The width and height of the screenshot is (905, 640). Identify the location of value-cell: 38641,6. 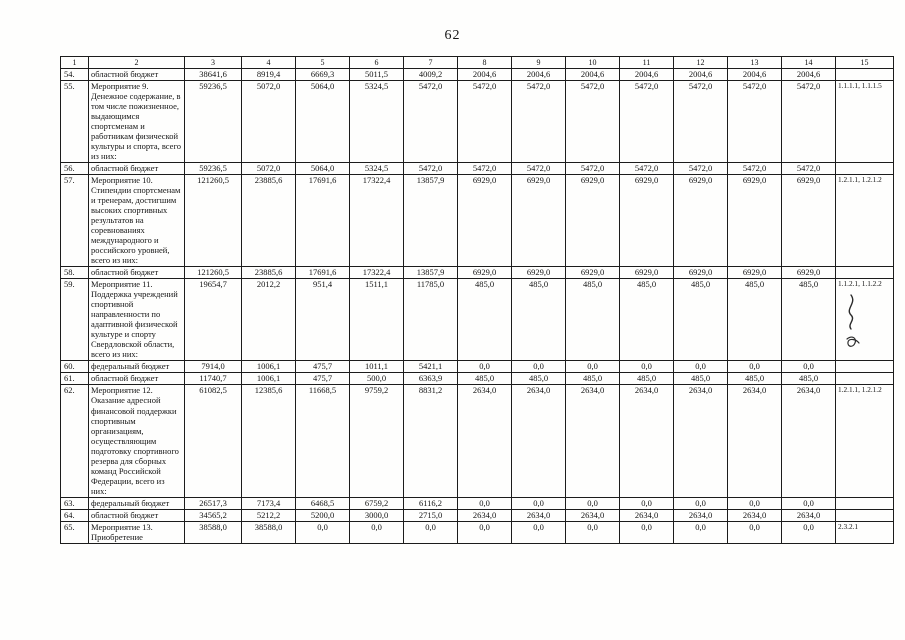
(213, 74).